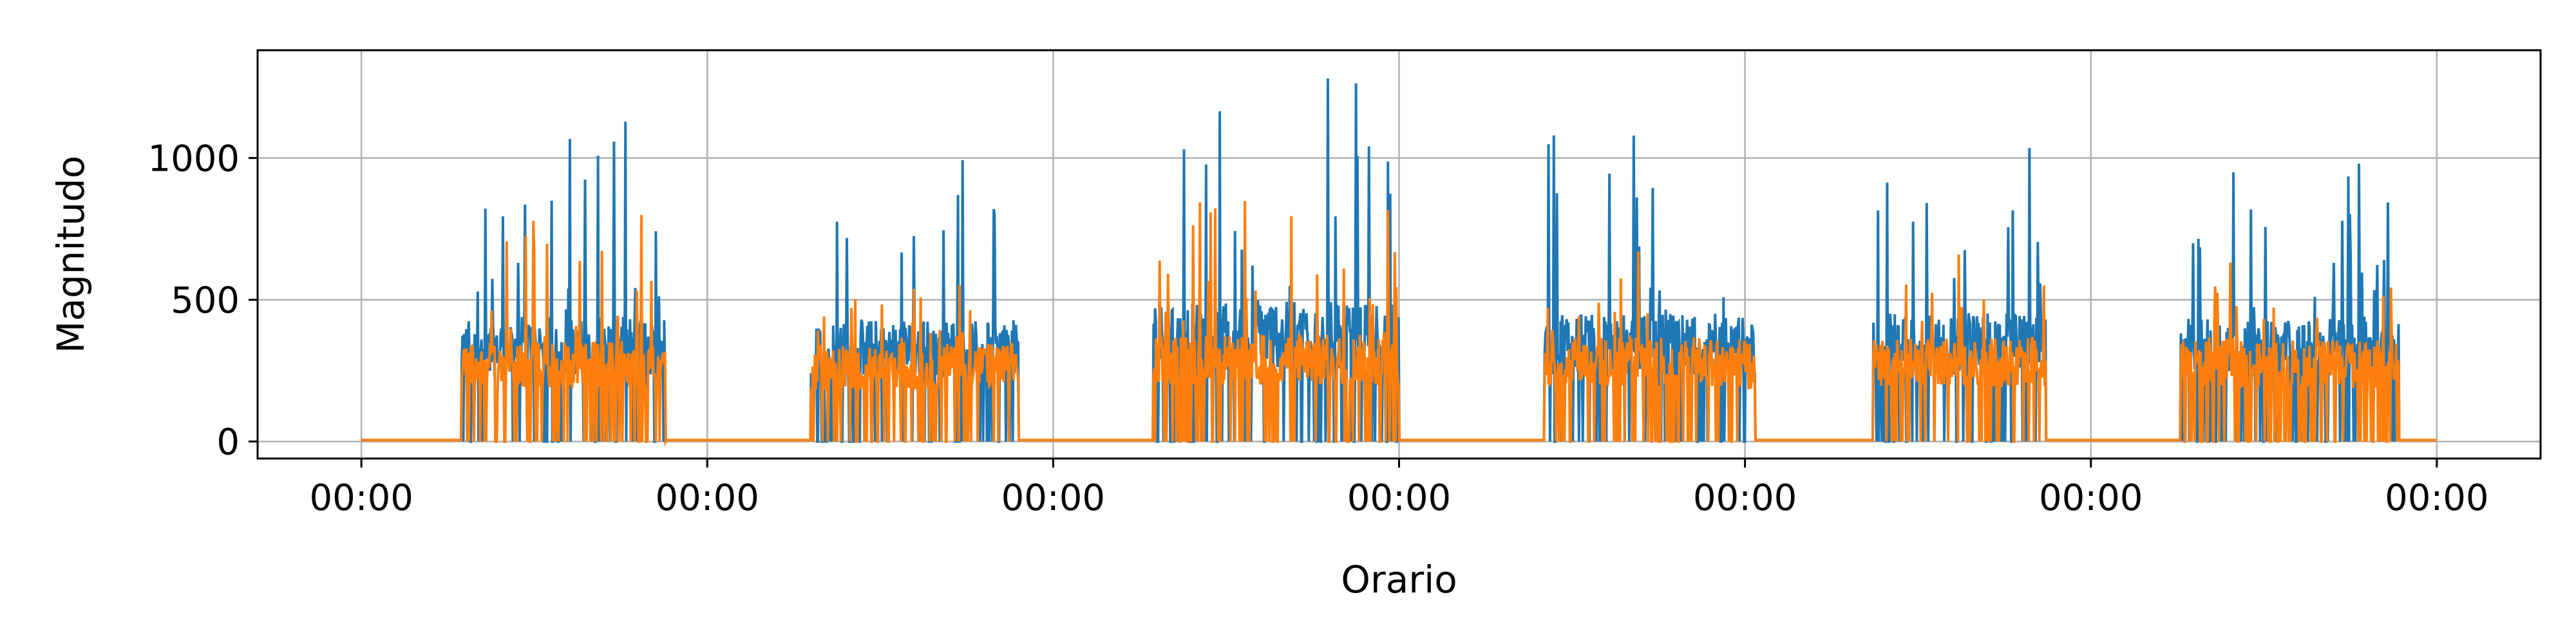  What do you see at coordinates (193, 159) in the screenshot?
I see `y-tick-label: 1000` at bounding box center [193, 159].